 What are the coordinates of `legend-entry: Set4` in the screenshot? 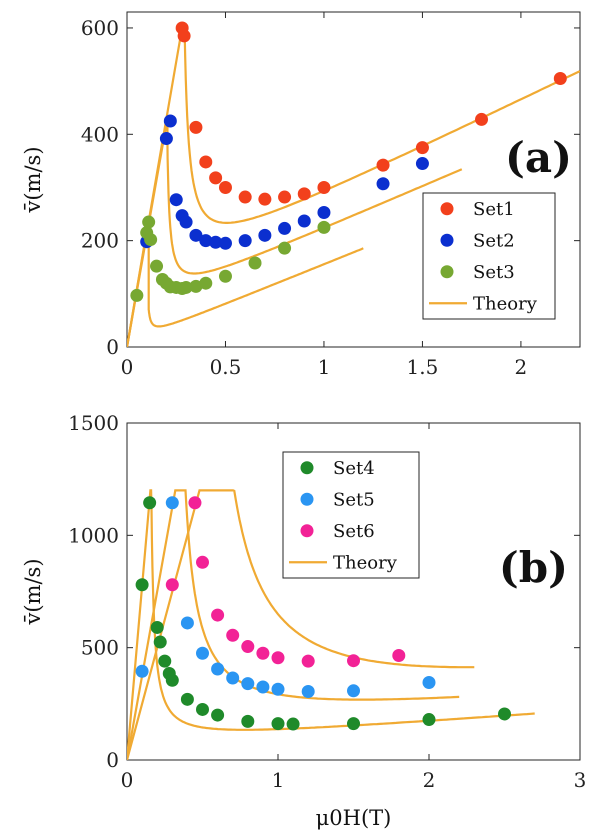 It's located at (354, 468).